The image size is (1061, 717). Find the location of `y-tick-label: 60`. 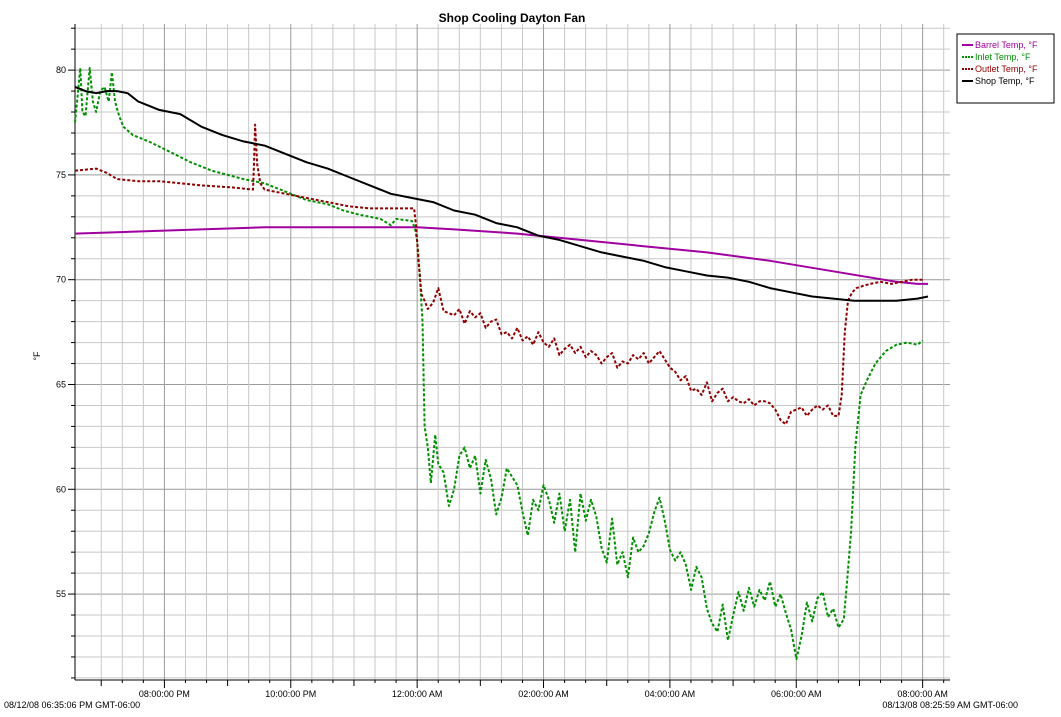

y-tick-label: 60 is located at coordinates (61, 489).